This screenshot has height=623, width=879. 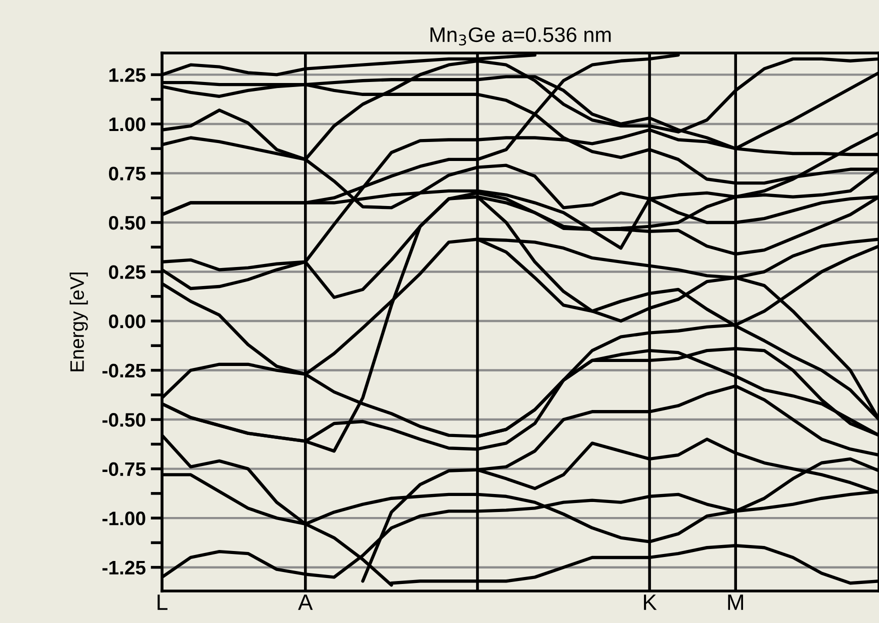 I want to click on chart-title: Mn$_{3}$Ge a=0.536 nm, so click(x=520, y=36).